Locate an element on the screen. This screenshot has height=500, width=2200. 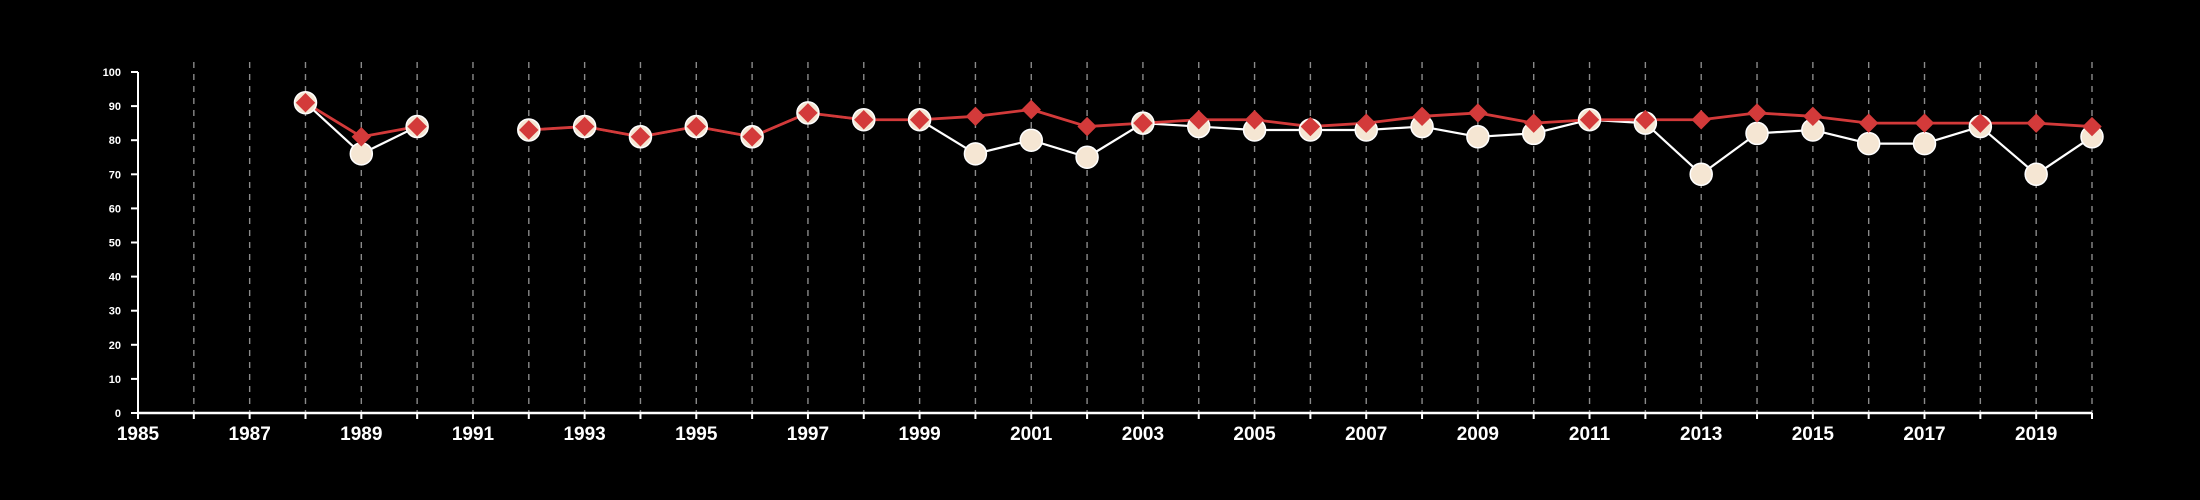
series-2-point-1989 is located at coordinates (361, 137).